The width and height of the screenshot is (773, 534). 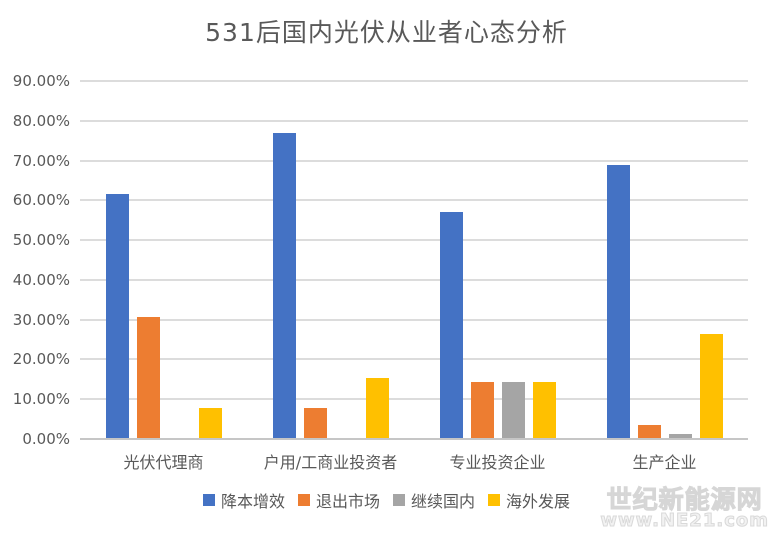 I want to click on watermark-site-name: 世纪新能源网, so click(x=684, y=499).